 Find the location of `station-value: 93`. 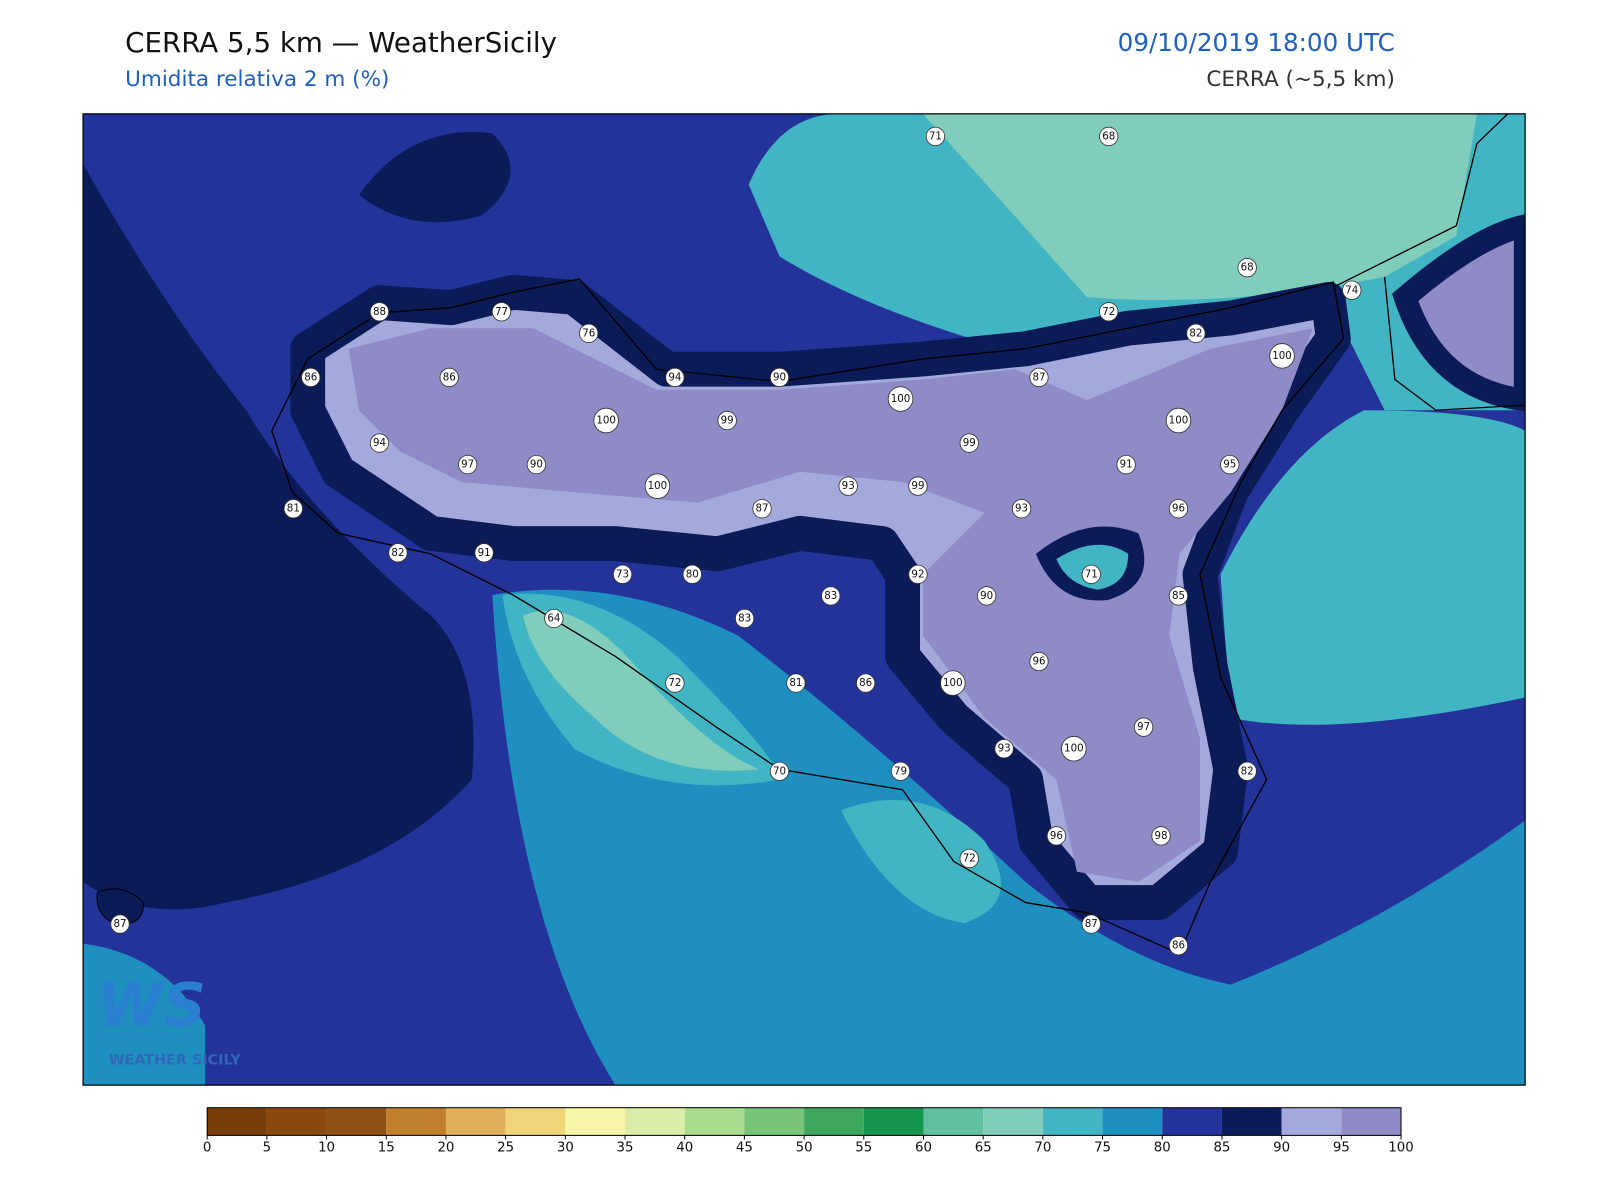

station-value: 93 is located at coordinates (848, 486).